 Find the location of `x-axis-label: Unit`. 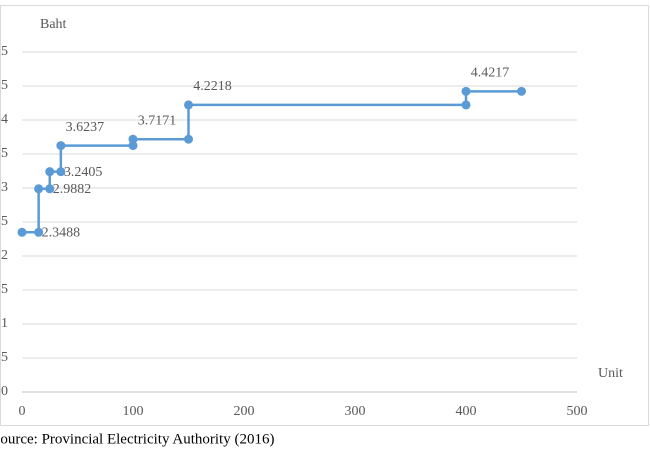

x-axis-label: Unit is located at coordinates (610, 373).